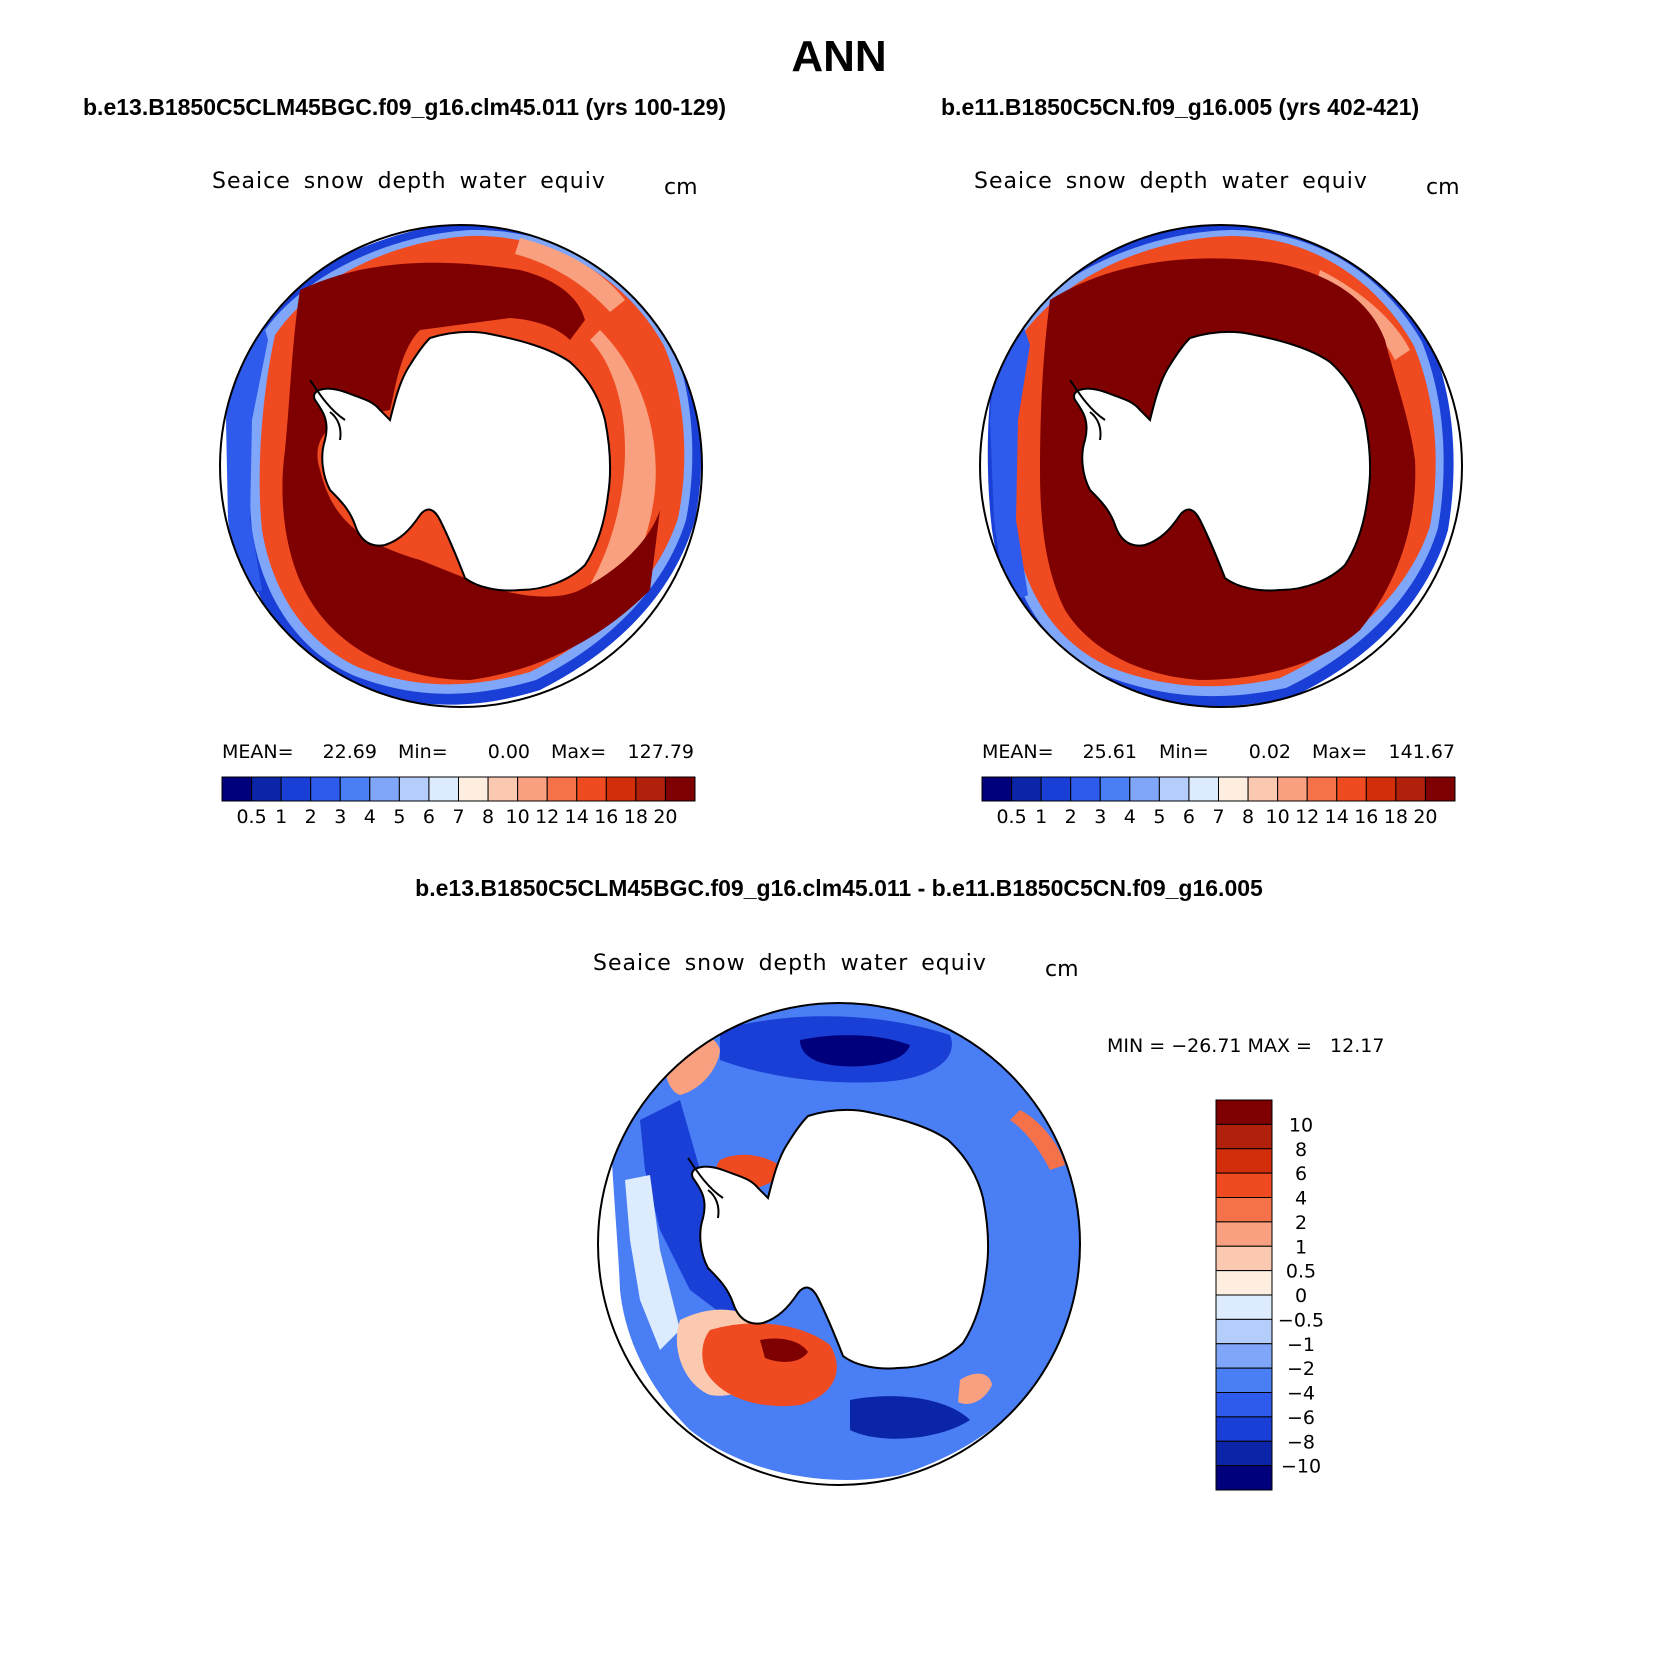 The height and width of the screenshot is (1666, 1669). Describe the element at coordinates (1307, 817) in the screenshot. I see `panel2-colorbar-tick-label: 12` at that location.